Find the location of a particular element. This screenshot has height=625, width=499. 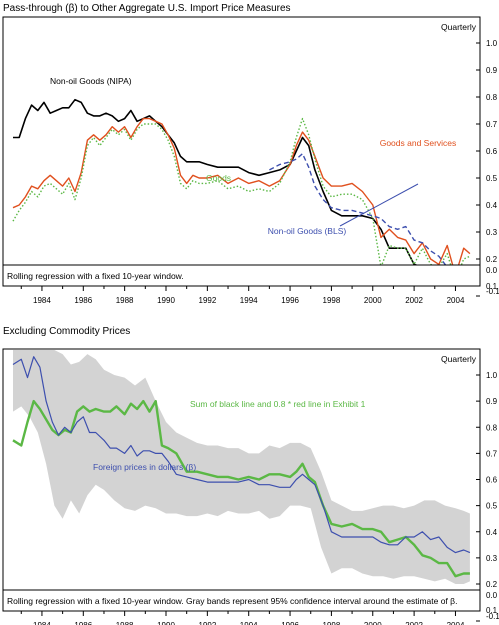

pointer-non-oil-goods-bls is located at coordinates (379, 205).